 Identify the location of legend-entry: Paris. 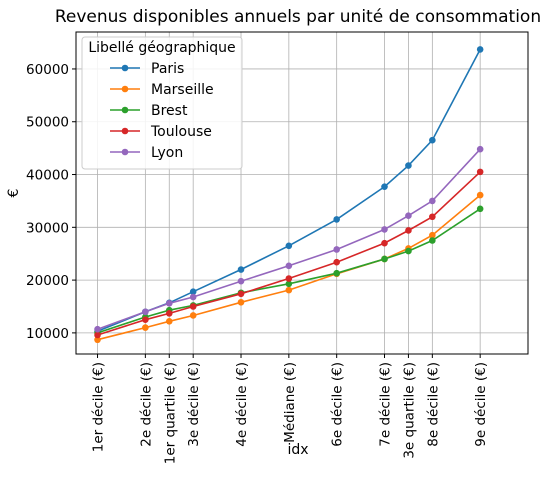
(167, 69).